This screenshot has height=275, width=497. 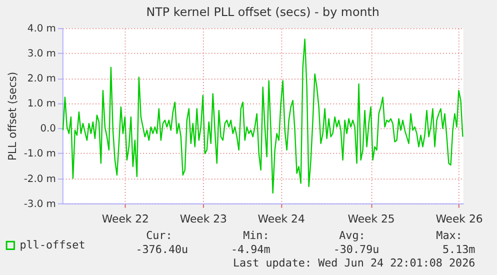 What do you see at coordinates (256, 235) in the screenshot?
I see `text: Min:` at bounding box center [256, 235].